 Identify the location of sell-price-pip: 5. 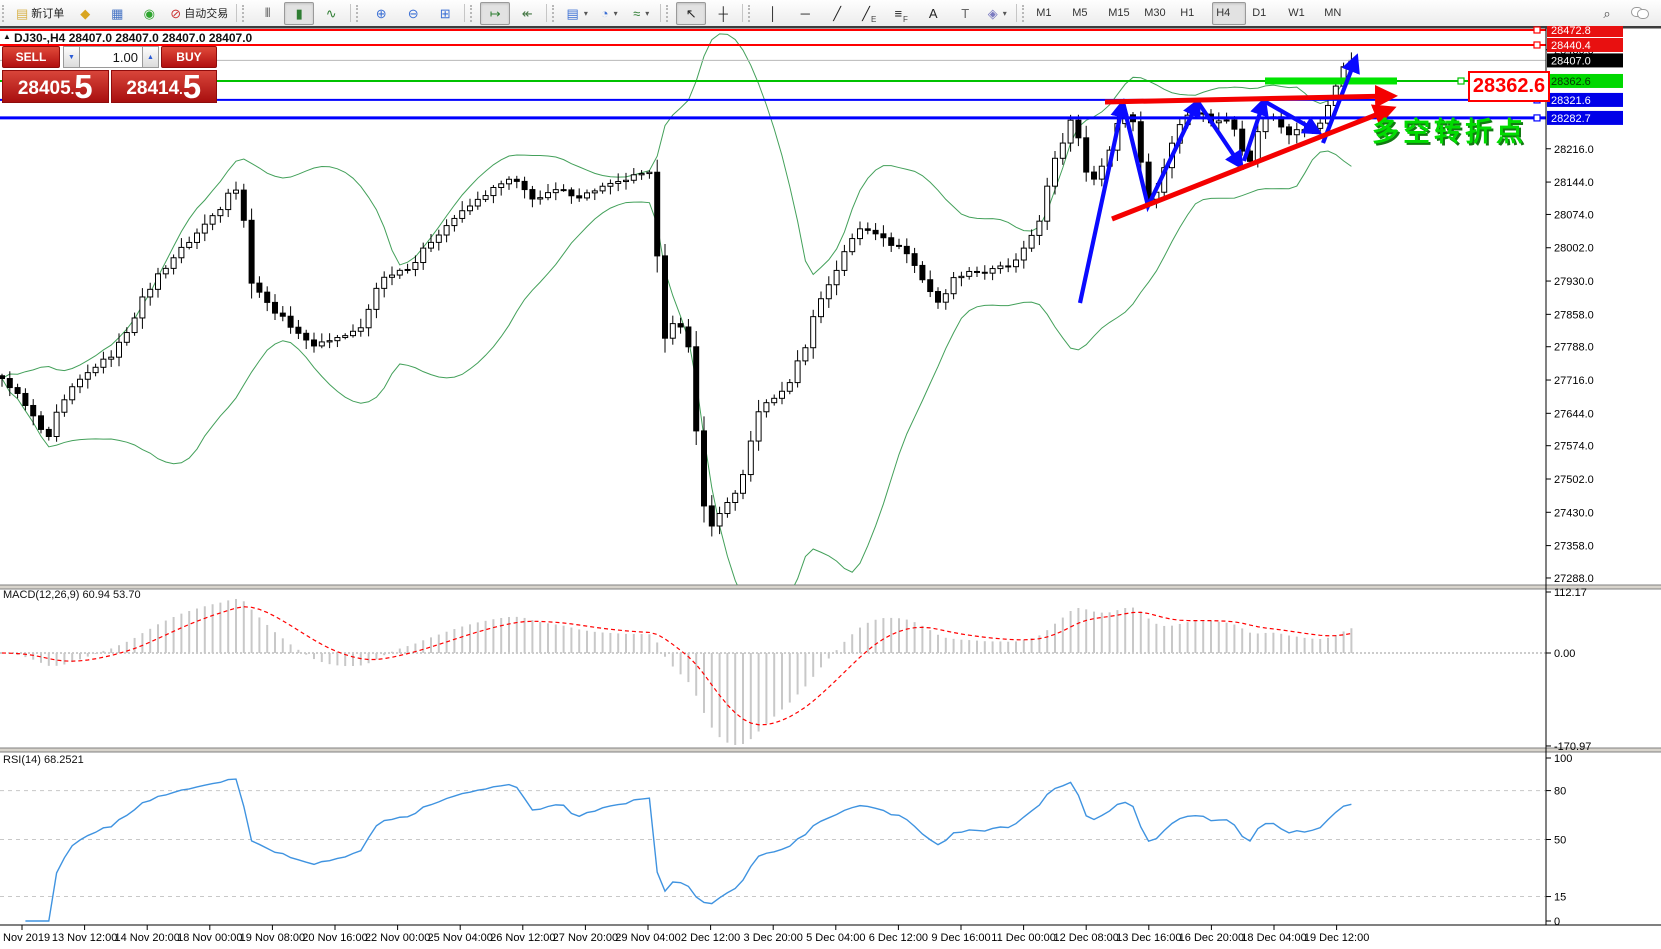
(83, 86).